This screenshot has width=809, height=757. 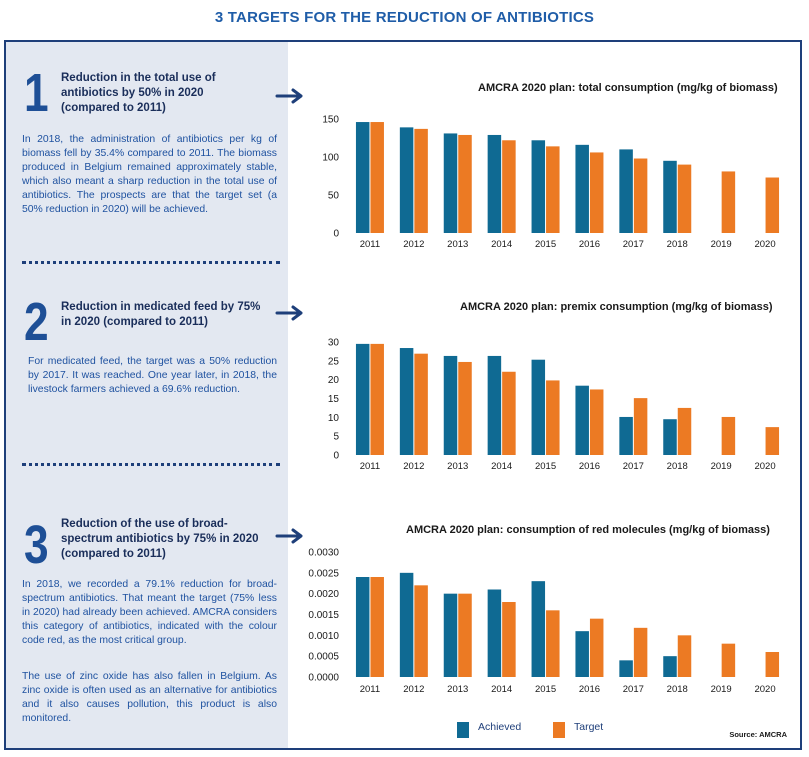 I want to click on bar-target-2019, so click(x=728, y=202).